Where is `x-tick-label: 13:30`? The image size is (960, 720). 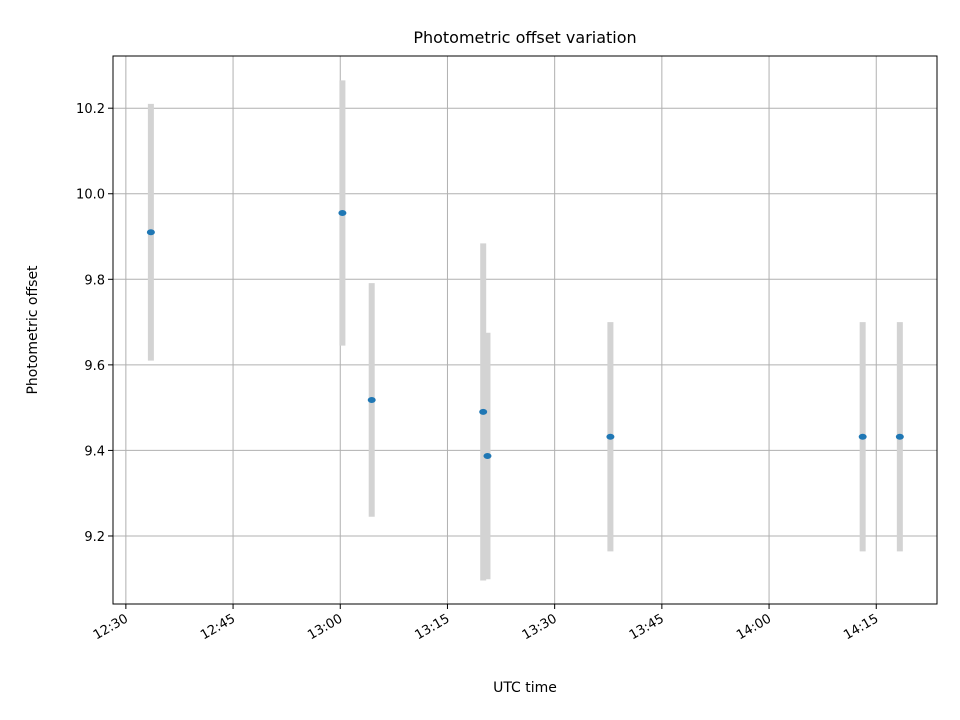
x-tick-label: 13:30 is located at coordinates (540, 627).